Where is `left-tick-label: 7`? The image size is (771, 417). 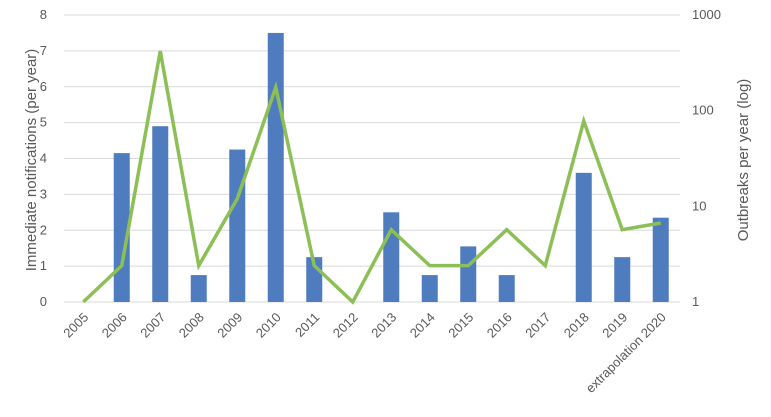 left-tick-label: 7 is located at coordinates (43, 50).